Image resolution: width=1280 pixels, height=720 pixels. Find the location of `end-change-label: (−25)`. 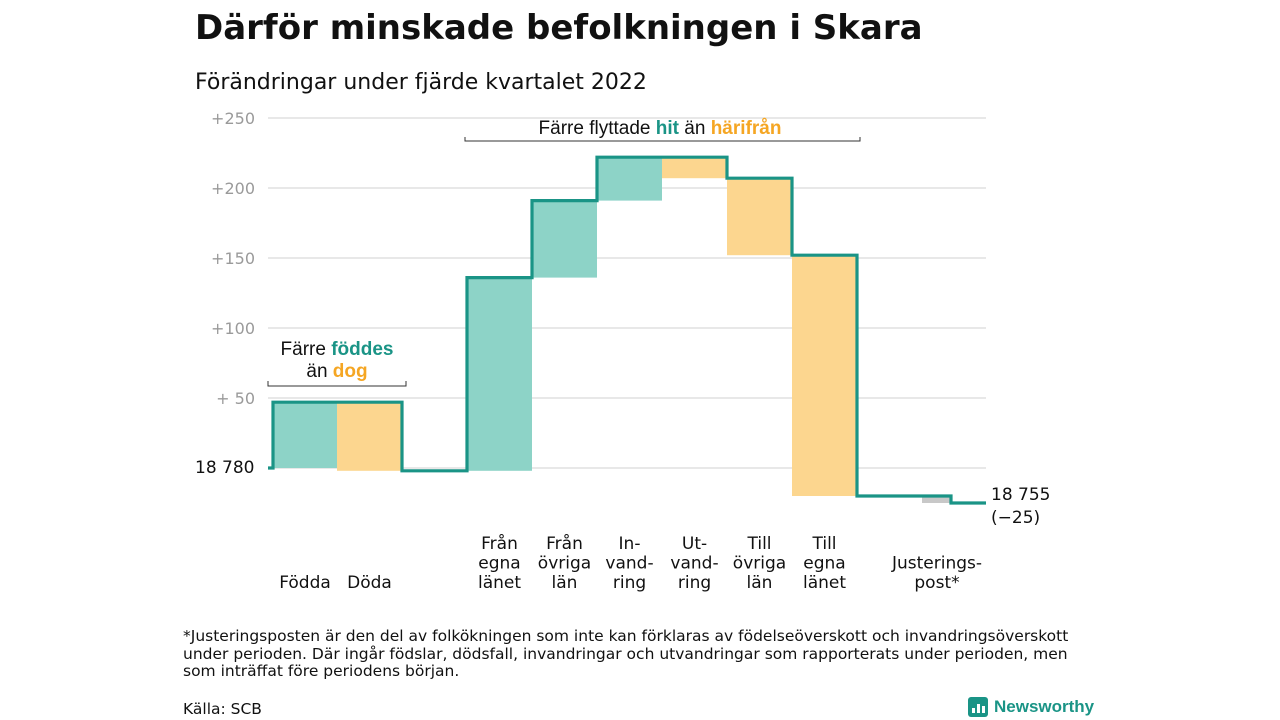

end-change-label: (−25) is located at coordinates (1015, 518).